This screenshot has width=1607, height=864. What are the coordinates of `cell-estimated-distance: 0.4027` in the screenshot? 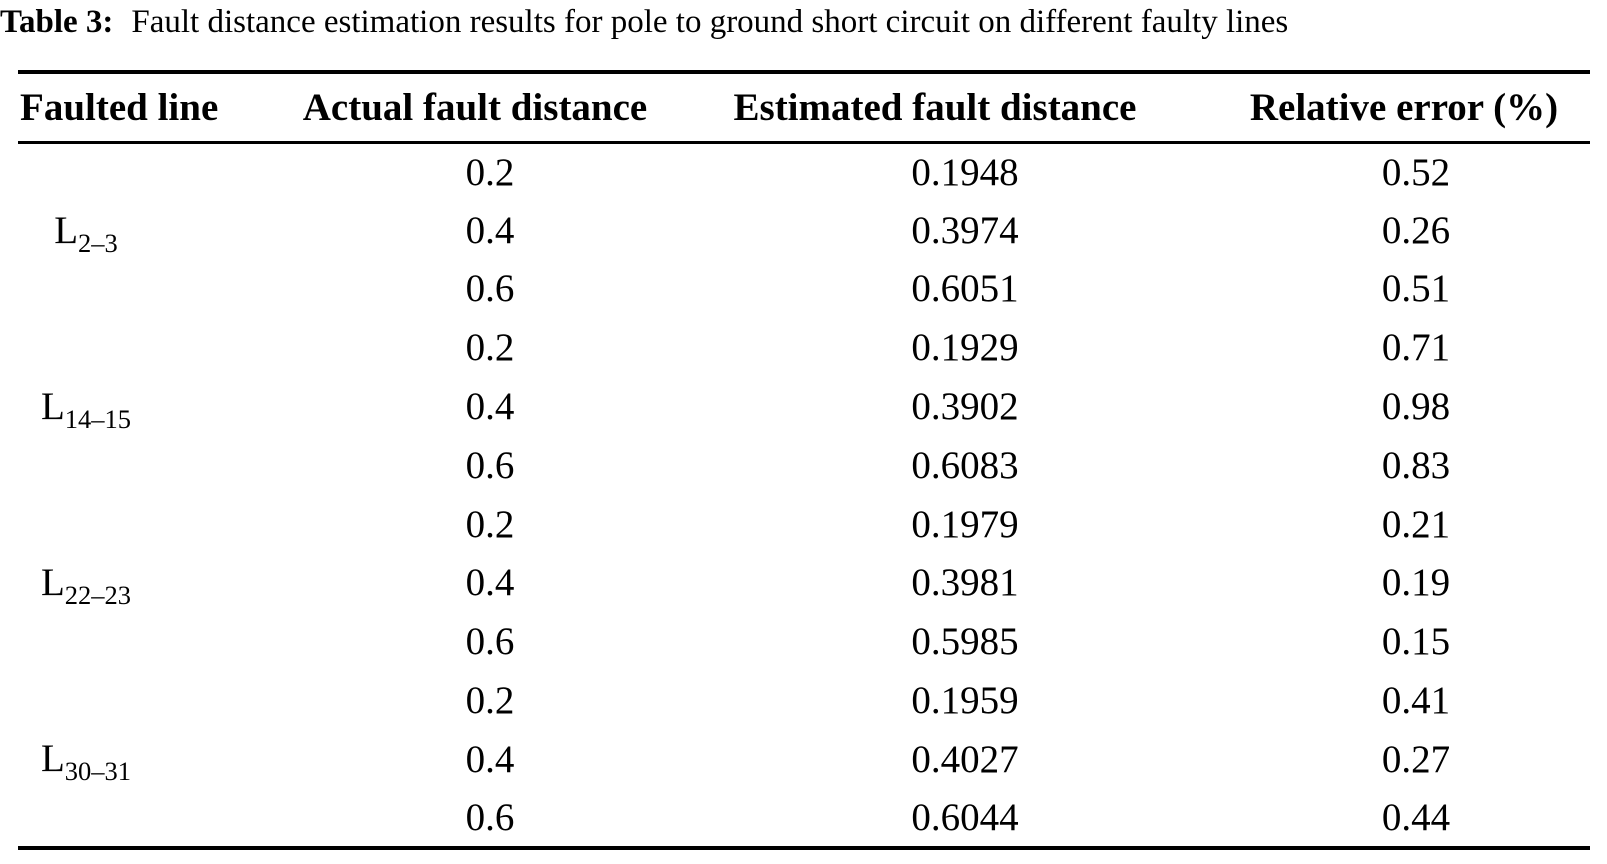 It's located at (965, 759).